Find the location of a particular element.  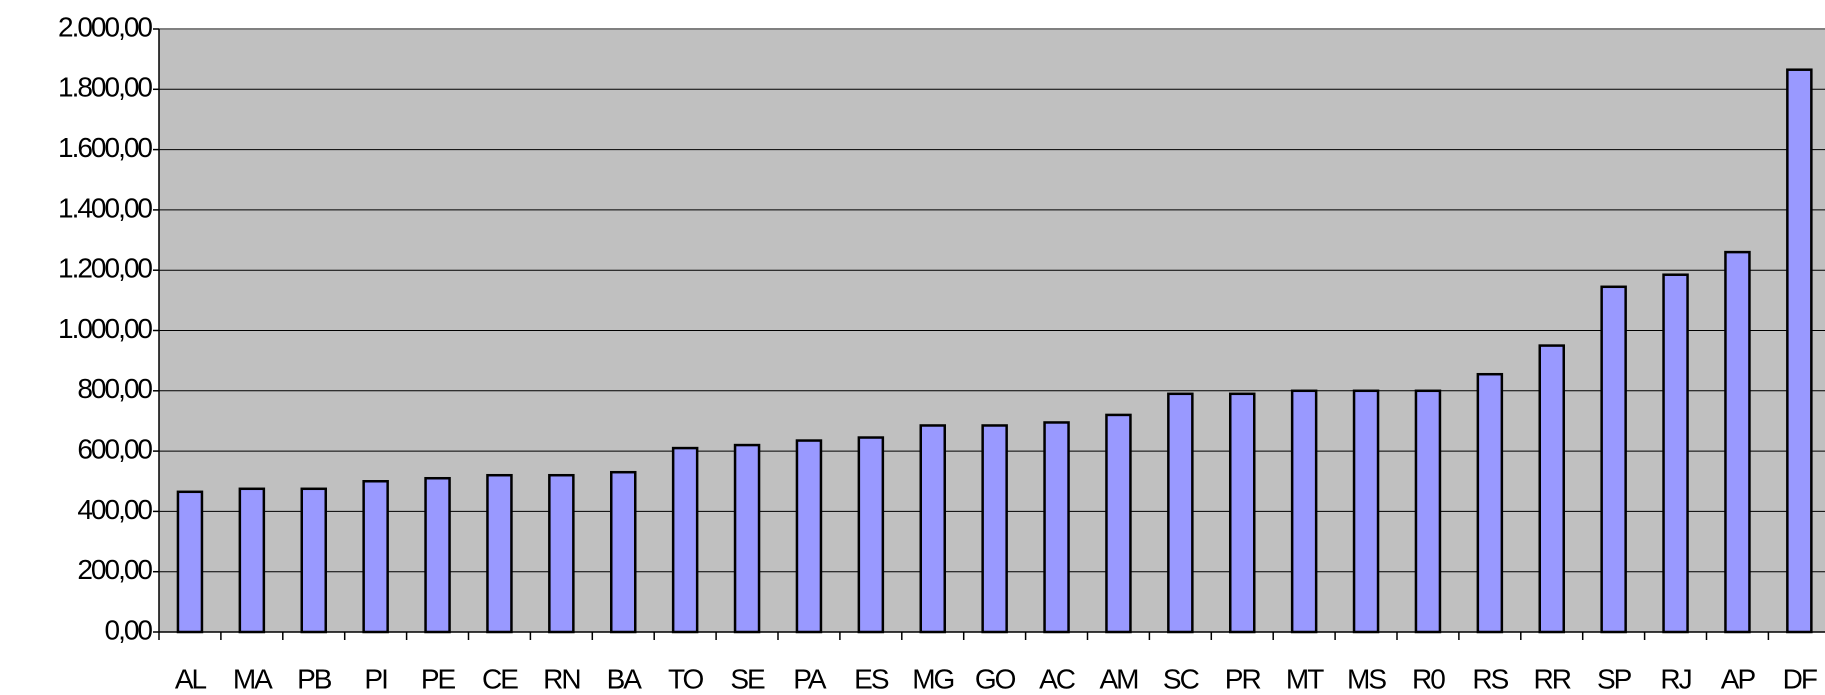

y-tick-label: 0,00 is located at coordinates (129, 629).